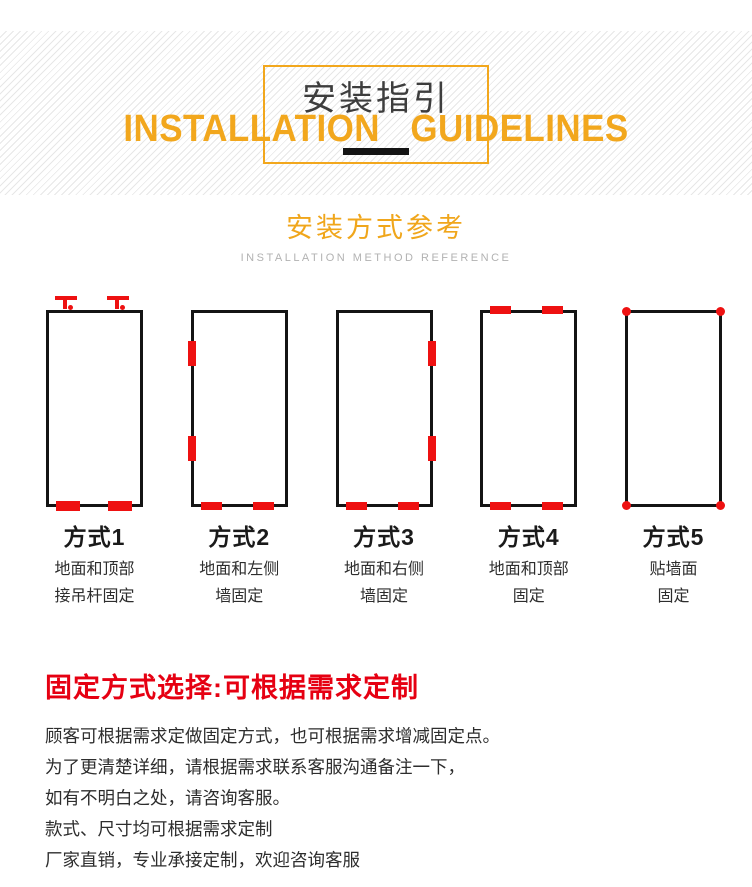 This screenshot has width=752, height=887. I want to click on method-name: 方式1, so click(94, 537).